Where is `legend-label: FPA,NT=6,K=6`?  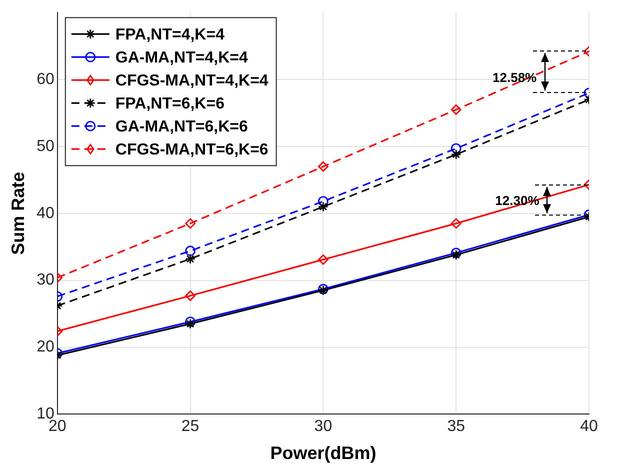
legend-label: FPA,NT=6,K=6 is located at coordinates (170, 104).